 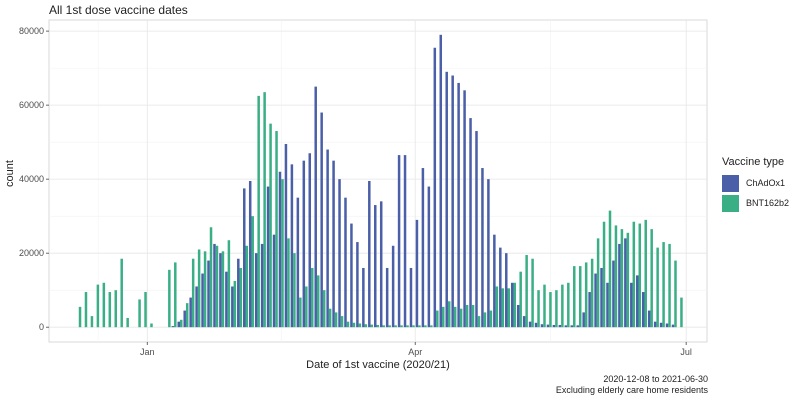 What do you see at coordinates (631, 390) in the screenshot?
I see `caption-exclusion-note: Excluding elderly care home residents` at bounding box center [631, 390].